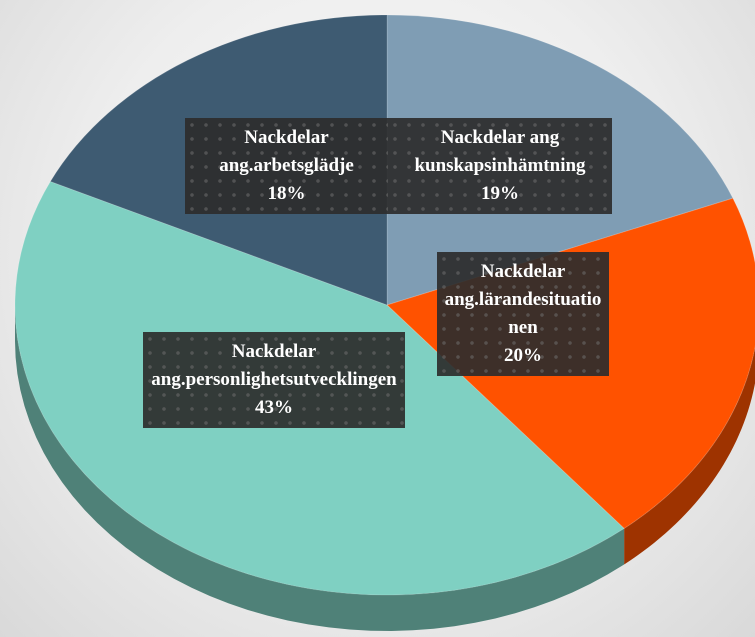  What do you see at coordinates (286, 193) in the screenshot?
I see `label-value: 18%` at bounding box center [286, 193].